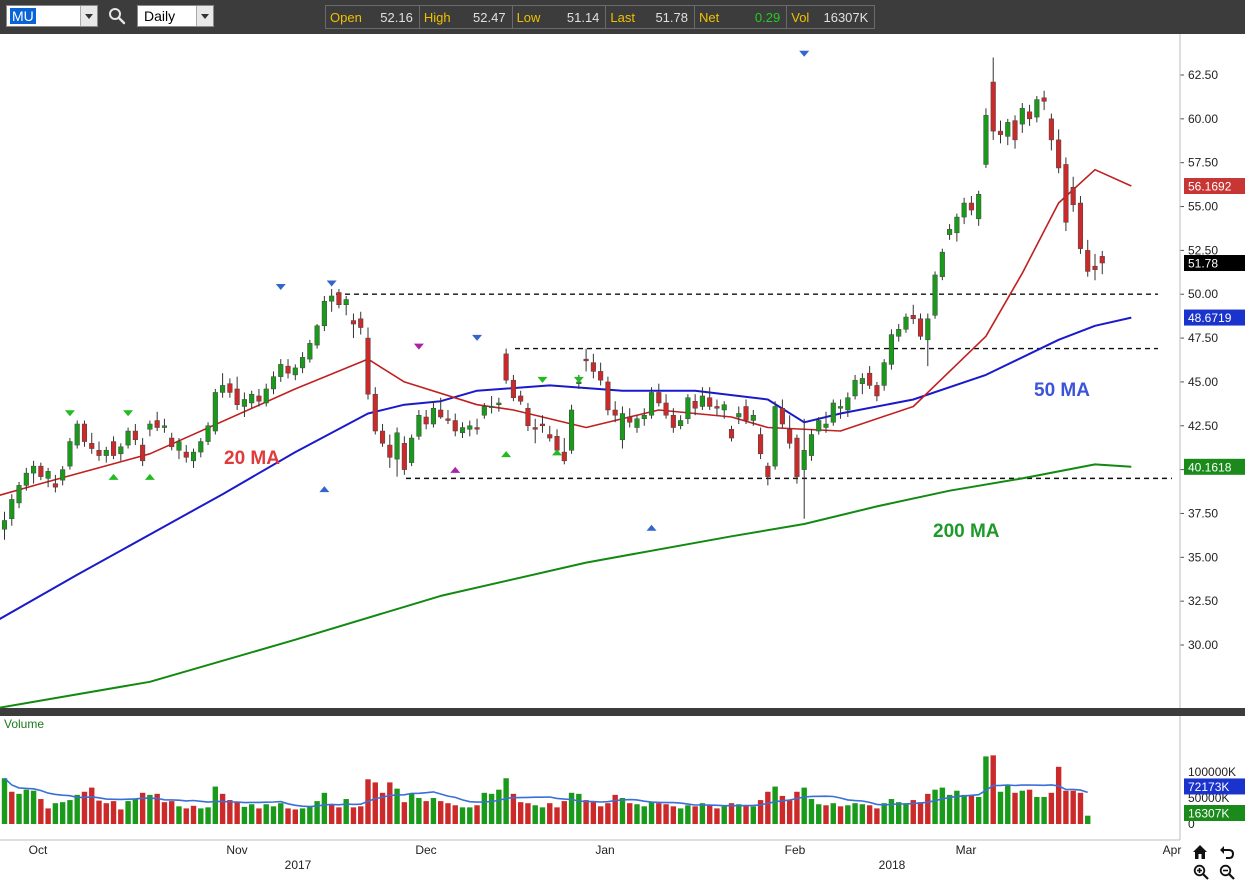 This screenshot has height=881, width=1245. I want to click on home-icon, so click(1200, 852).